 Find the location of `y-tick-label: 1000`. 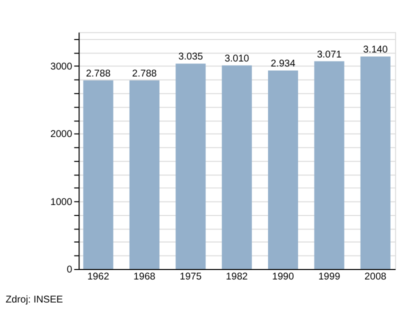

y-tick-label: 1000 is located at coordinates (61, 202).